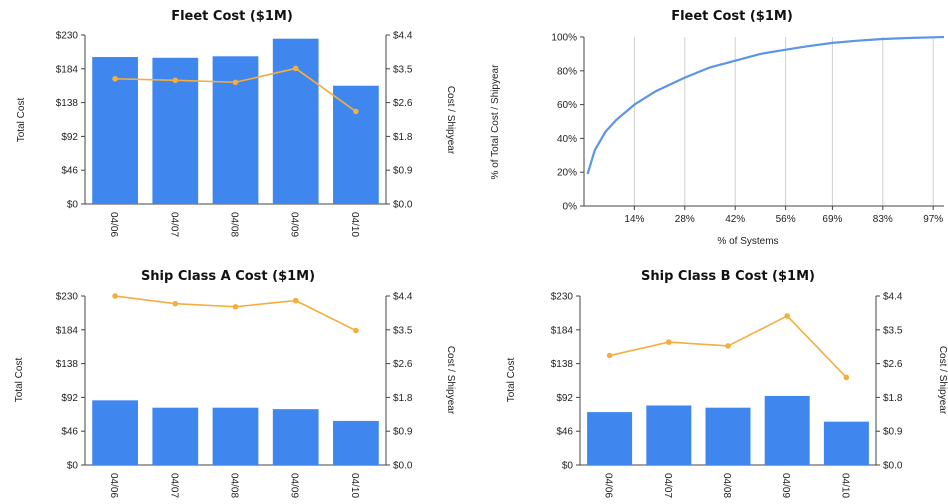 The image size is (948, 504). Describe the element at coordinates (786, 219) in the screenshot. I see `x-tick-label: 56%` at that location.